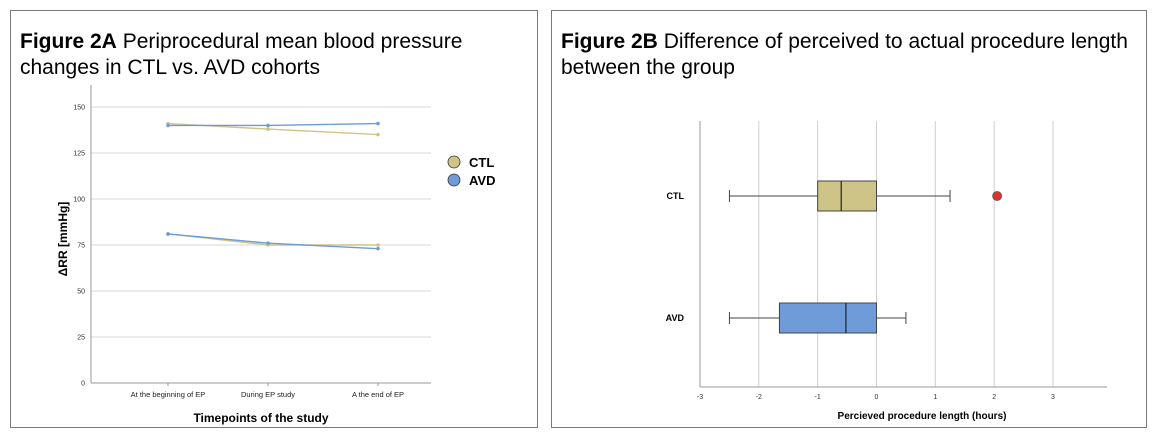  What do you see at coordinates (260, 418) in the screenshot?
I see `x-axis-title: Timepoints of the study` at bounding box center [260, 418].